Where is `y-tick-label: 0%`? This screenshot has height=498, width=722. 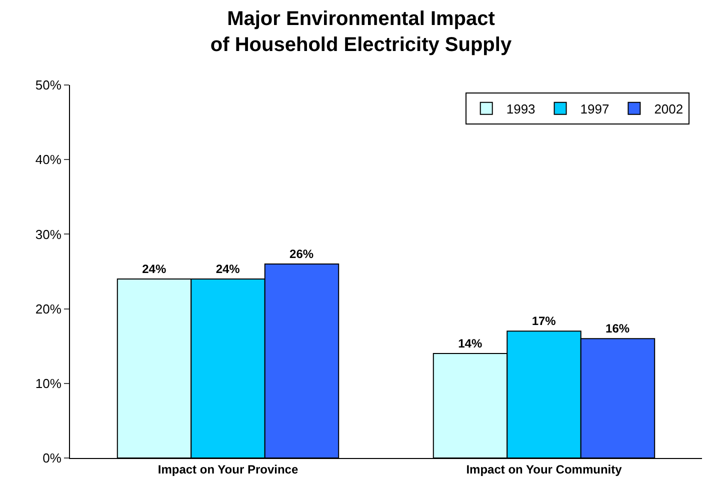
y-tick-label: 0% is located at coordinates (52, 458).